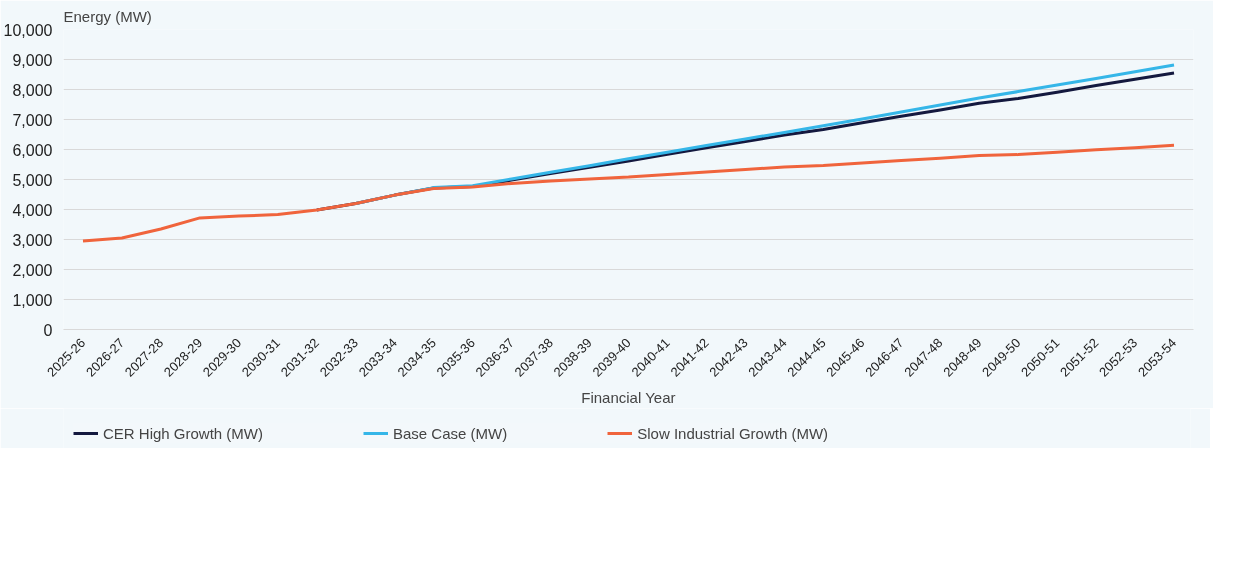 The image size is (1260, 562). Describe the element at coordinates (32, 210) in the screenshot. I see `y-tick-label: 4,000` at that location.